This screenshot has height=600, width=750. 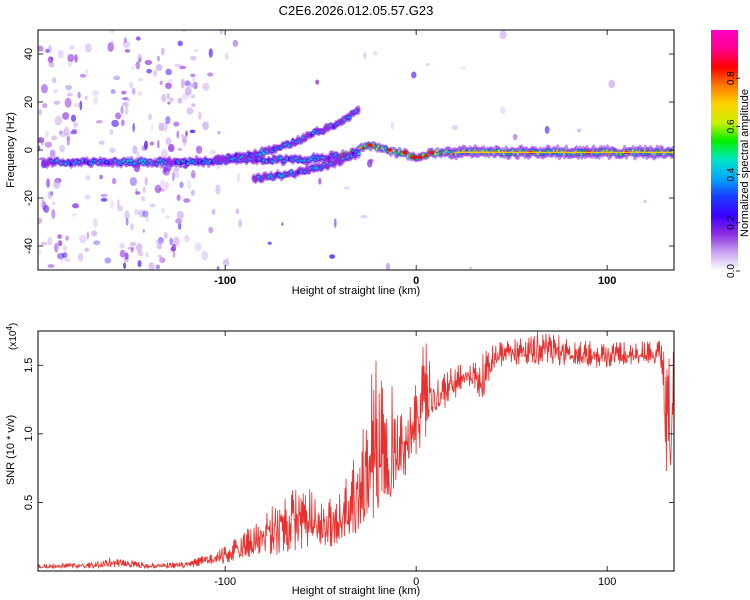 I want to click on snr-multiplier-base: (x10, so click(x=13, y=340).